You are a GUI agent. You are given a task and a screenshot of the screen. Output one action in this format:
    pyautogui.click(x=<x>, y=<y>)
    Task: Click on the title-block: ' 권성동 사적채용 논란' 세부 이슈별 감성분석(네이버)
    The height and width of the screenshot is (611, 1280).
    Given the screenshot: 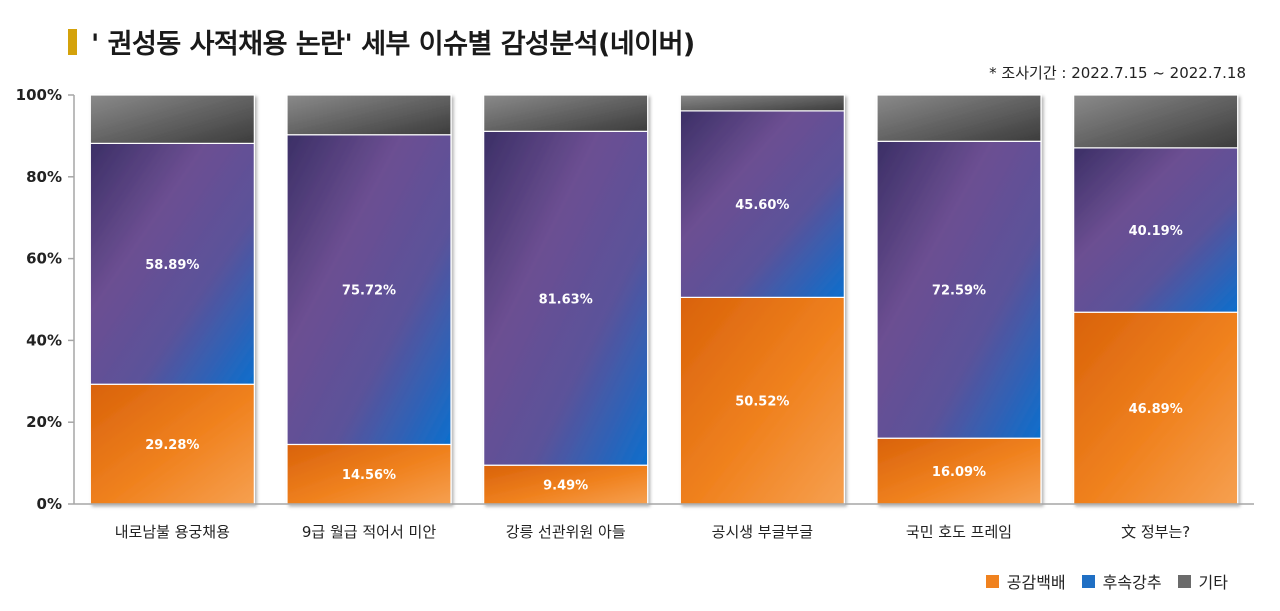 What is the action you would take?
    pyautogui.click(x=381, y=41)
    